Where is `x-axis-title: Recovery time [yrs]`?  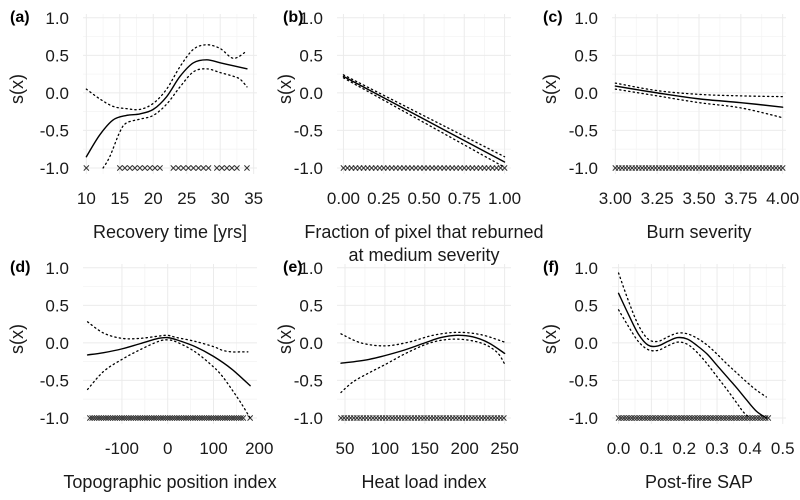
x-axis-title: Recovery time [yrs] is located at coordinates (170, 232).